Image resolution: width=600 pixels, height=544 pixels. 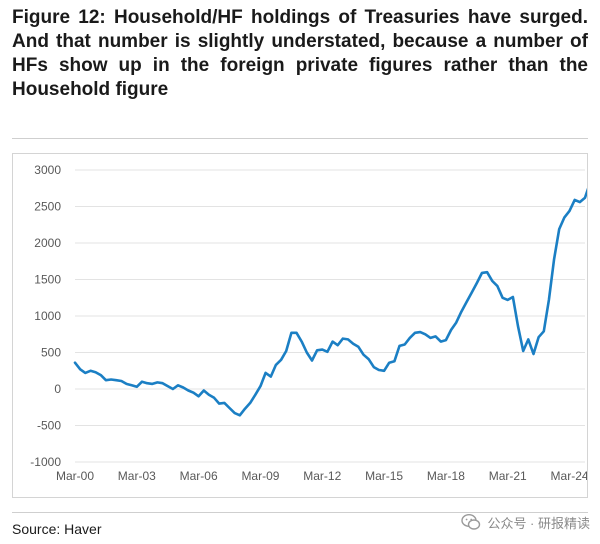 What do you see at coordinates (137, 476) in the screenshot?
I see `x-tick-label: Mar-03` at bounding box center [137, 476].